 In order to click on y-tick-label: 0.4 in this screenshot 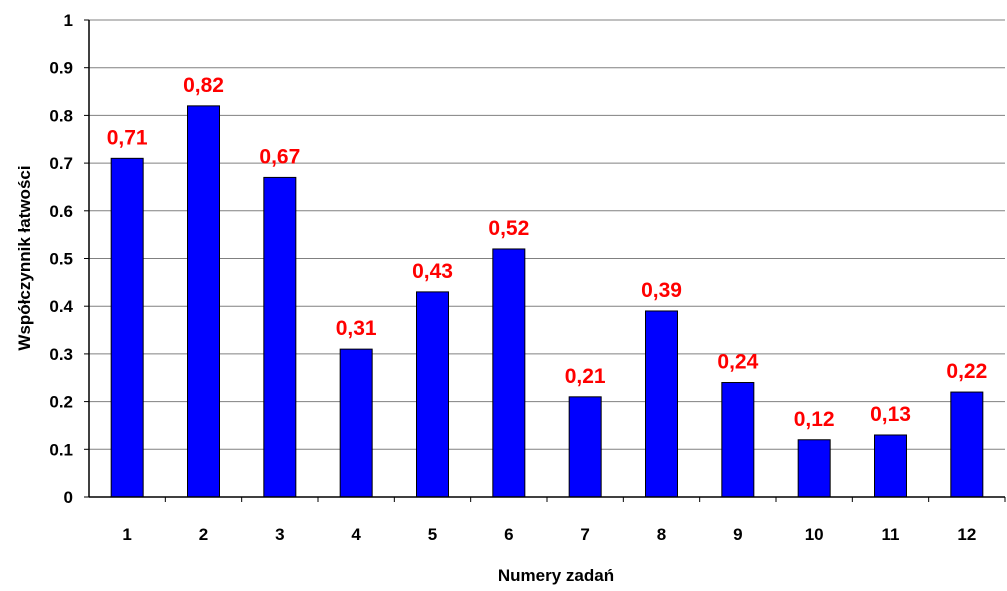, I will do `click(61, 306)`.